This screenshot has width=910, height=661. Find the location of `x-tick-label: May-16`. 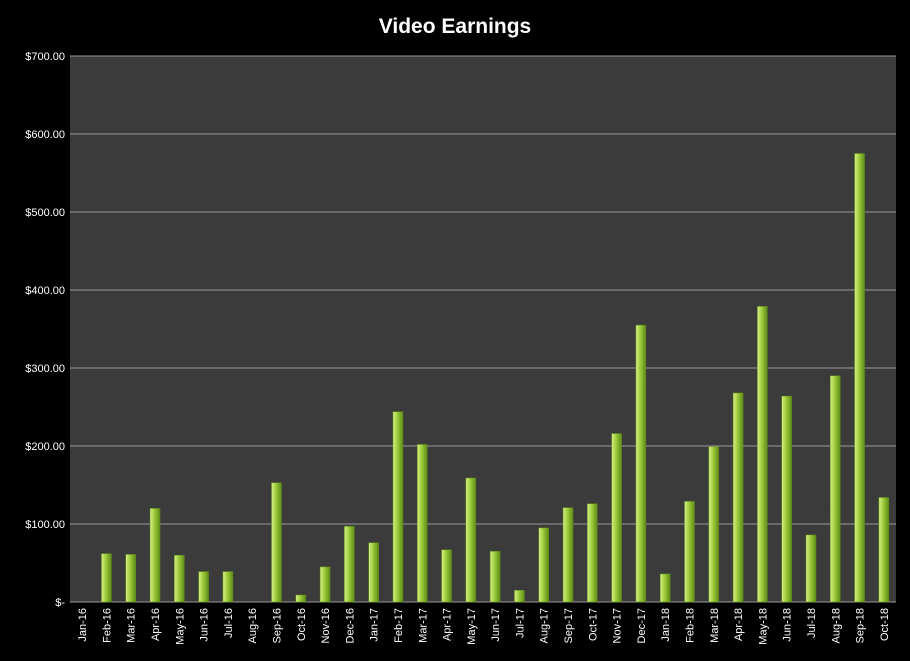

x-tick-label: May-16 is located at coordinates (180, 626).